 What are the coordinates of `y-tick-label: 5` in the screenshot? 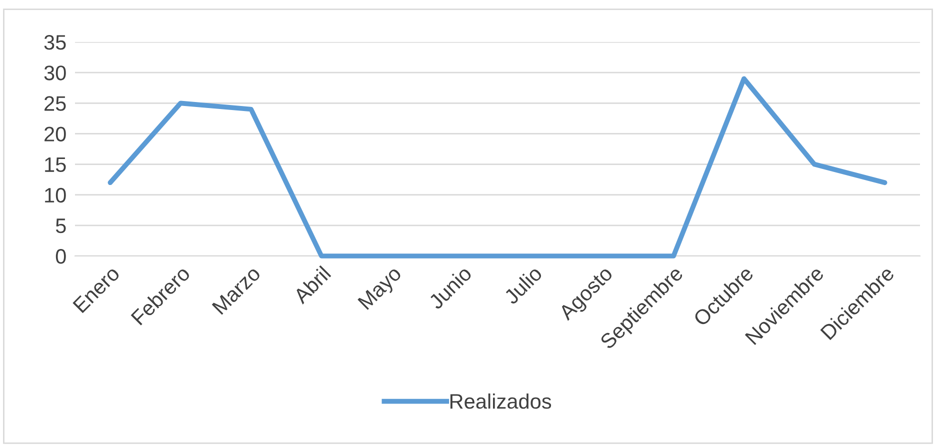 It's located at (61, 226).